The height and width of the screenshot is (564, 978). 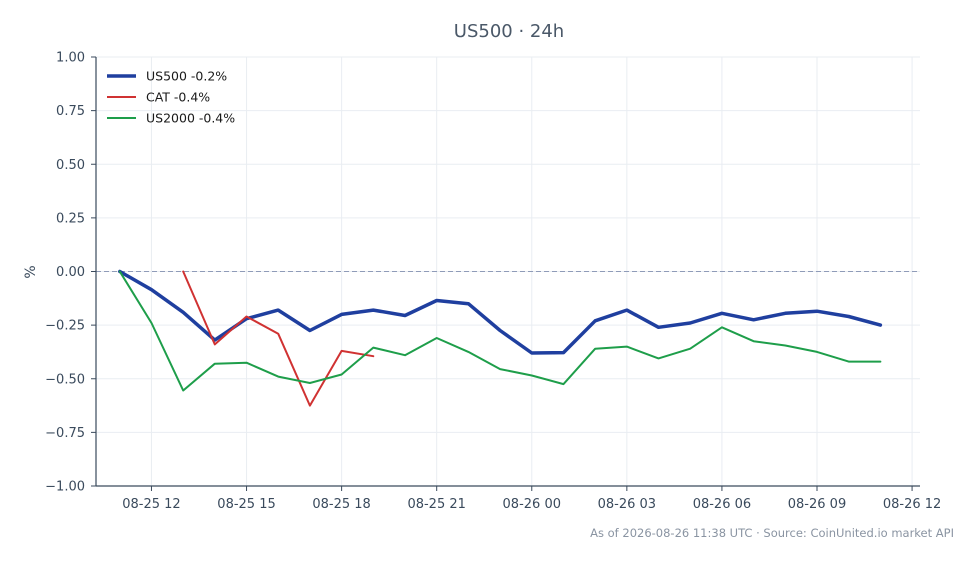 I want to click on series-line-us500, so click(x=500, y=312).